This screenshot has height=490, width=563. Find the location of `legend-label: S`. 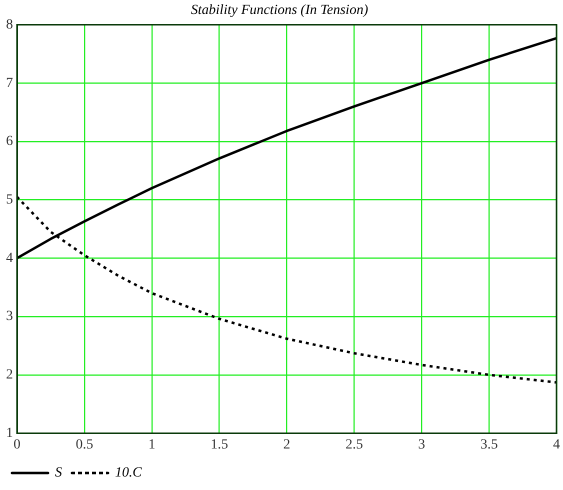

legend-label: S is located at coordinates (58, 473).